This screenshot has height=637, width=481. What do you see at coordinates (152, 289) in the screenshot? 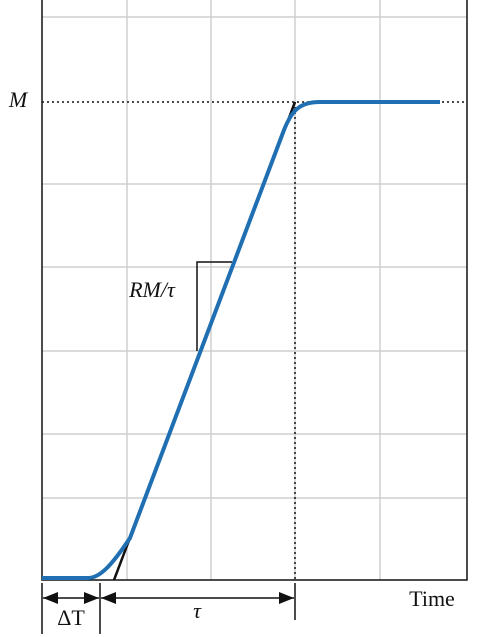
I see `slope-label: RM/τ` at bounding box center [152, 289].